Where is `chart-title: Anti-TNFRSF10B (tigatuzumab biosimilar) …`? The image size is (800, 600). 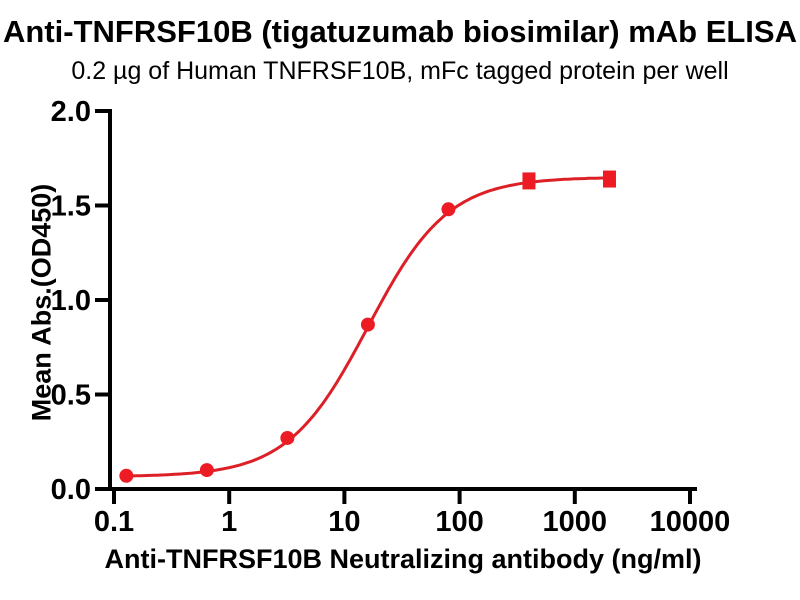
chart-title: Anti-TNFRSF10B (tigatuzumab biosimilar) … is located at coordinates (400, 31).